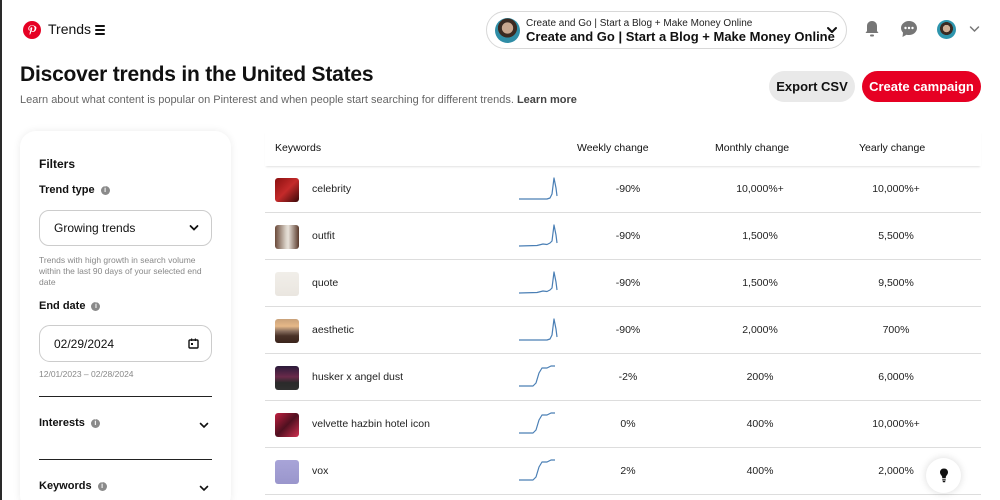 This screenshot has width=1000, height=500. I want to click on table-row: celebrity -90% 10,000%+ 10,000%+, so click(623, 189).